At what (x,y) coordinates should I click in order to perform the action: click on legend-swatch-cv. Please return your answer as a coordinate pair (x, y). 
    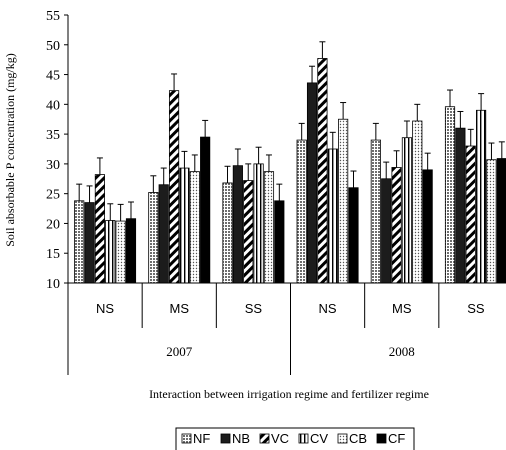
    Looking at the image, I should click on (303, 438).